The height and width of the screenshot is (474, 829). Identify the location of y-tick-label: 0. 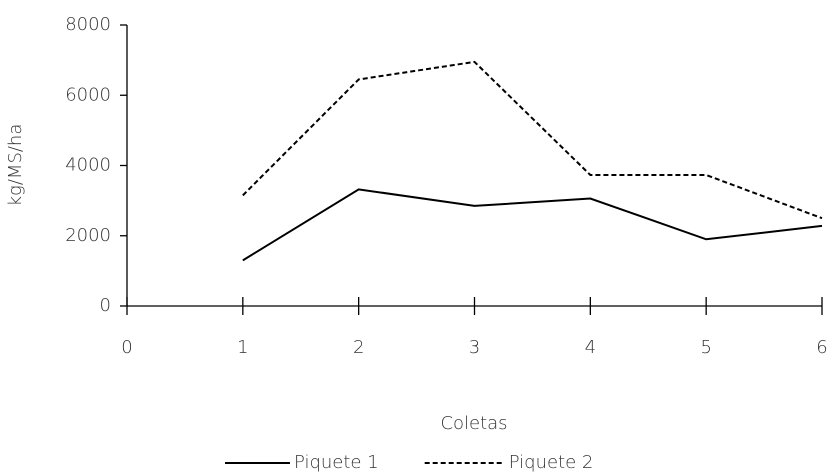
(105, 305).